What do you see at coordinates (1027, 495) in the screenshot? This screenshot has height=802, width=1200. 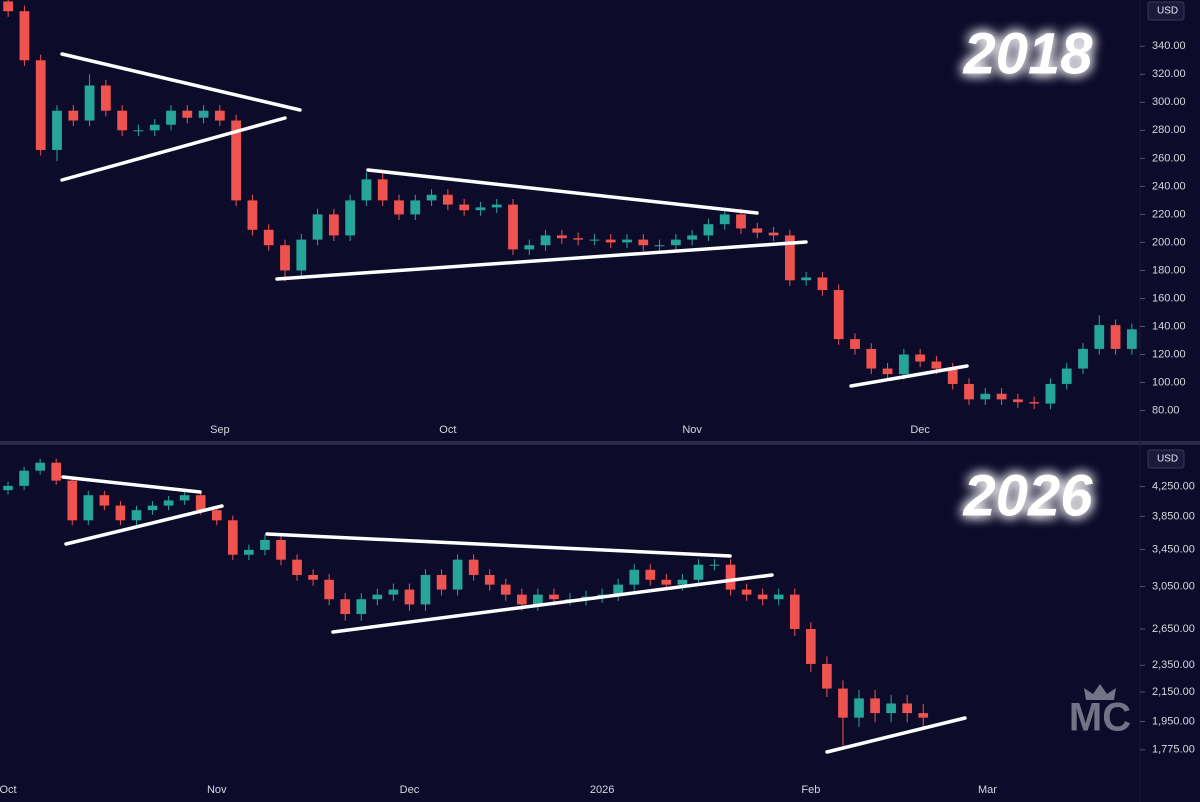 I see `chart-title: 2026` at bounding box center [1027, 495].